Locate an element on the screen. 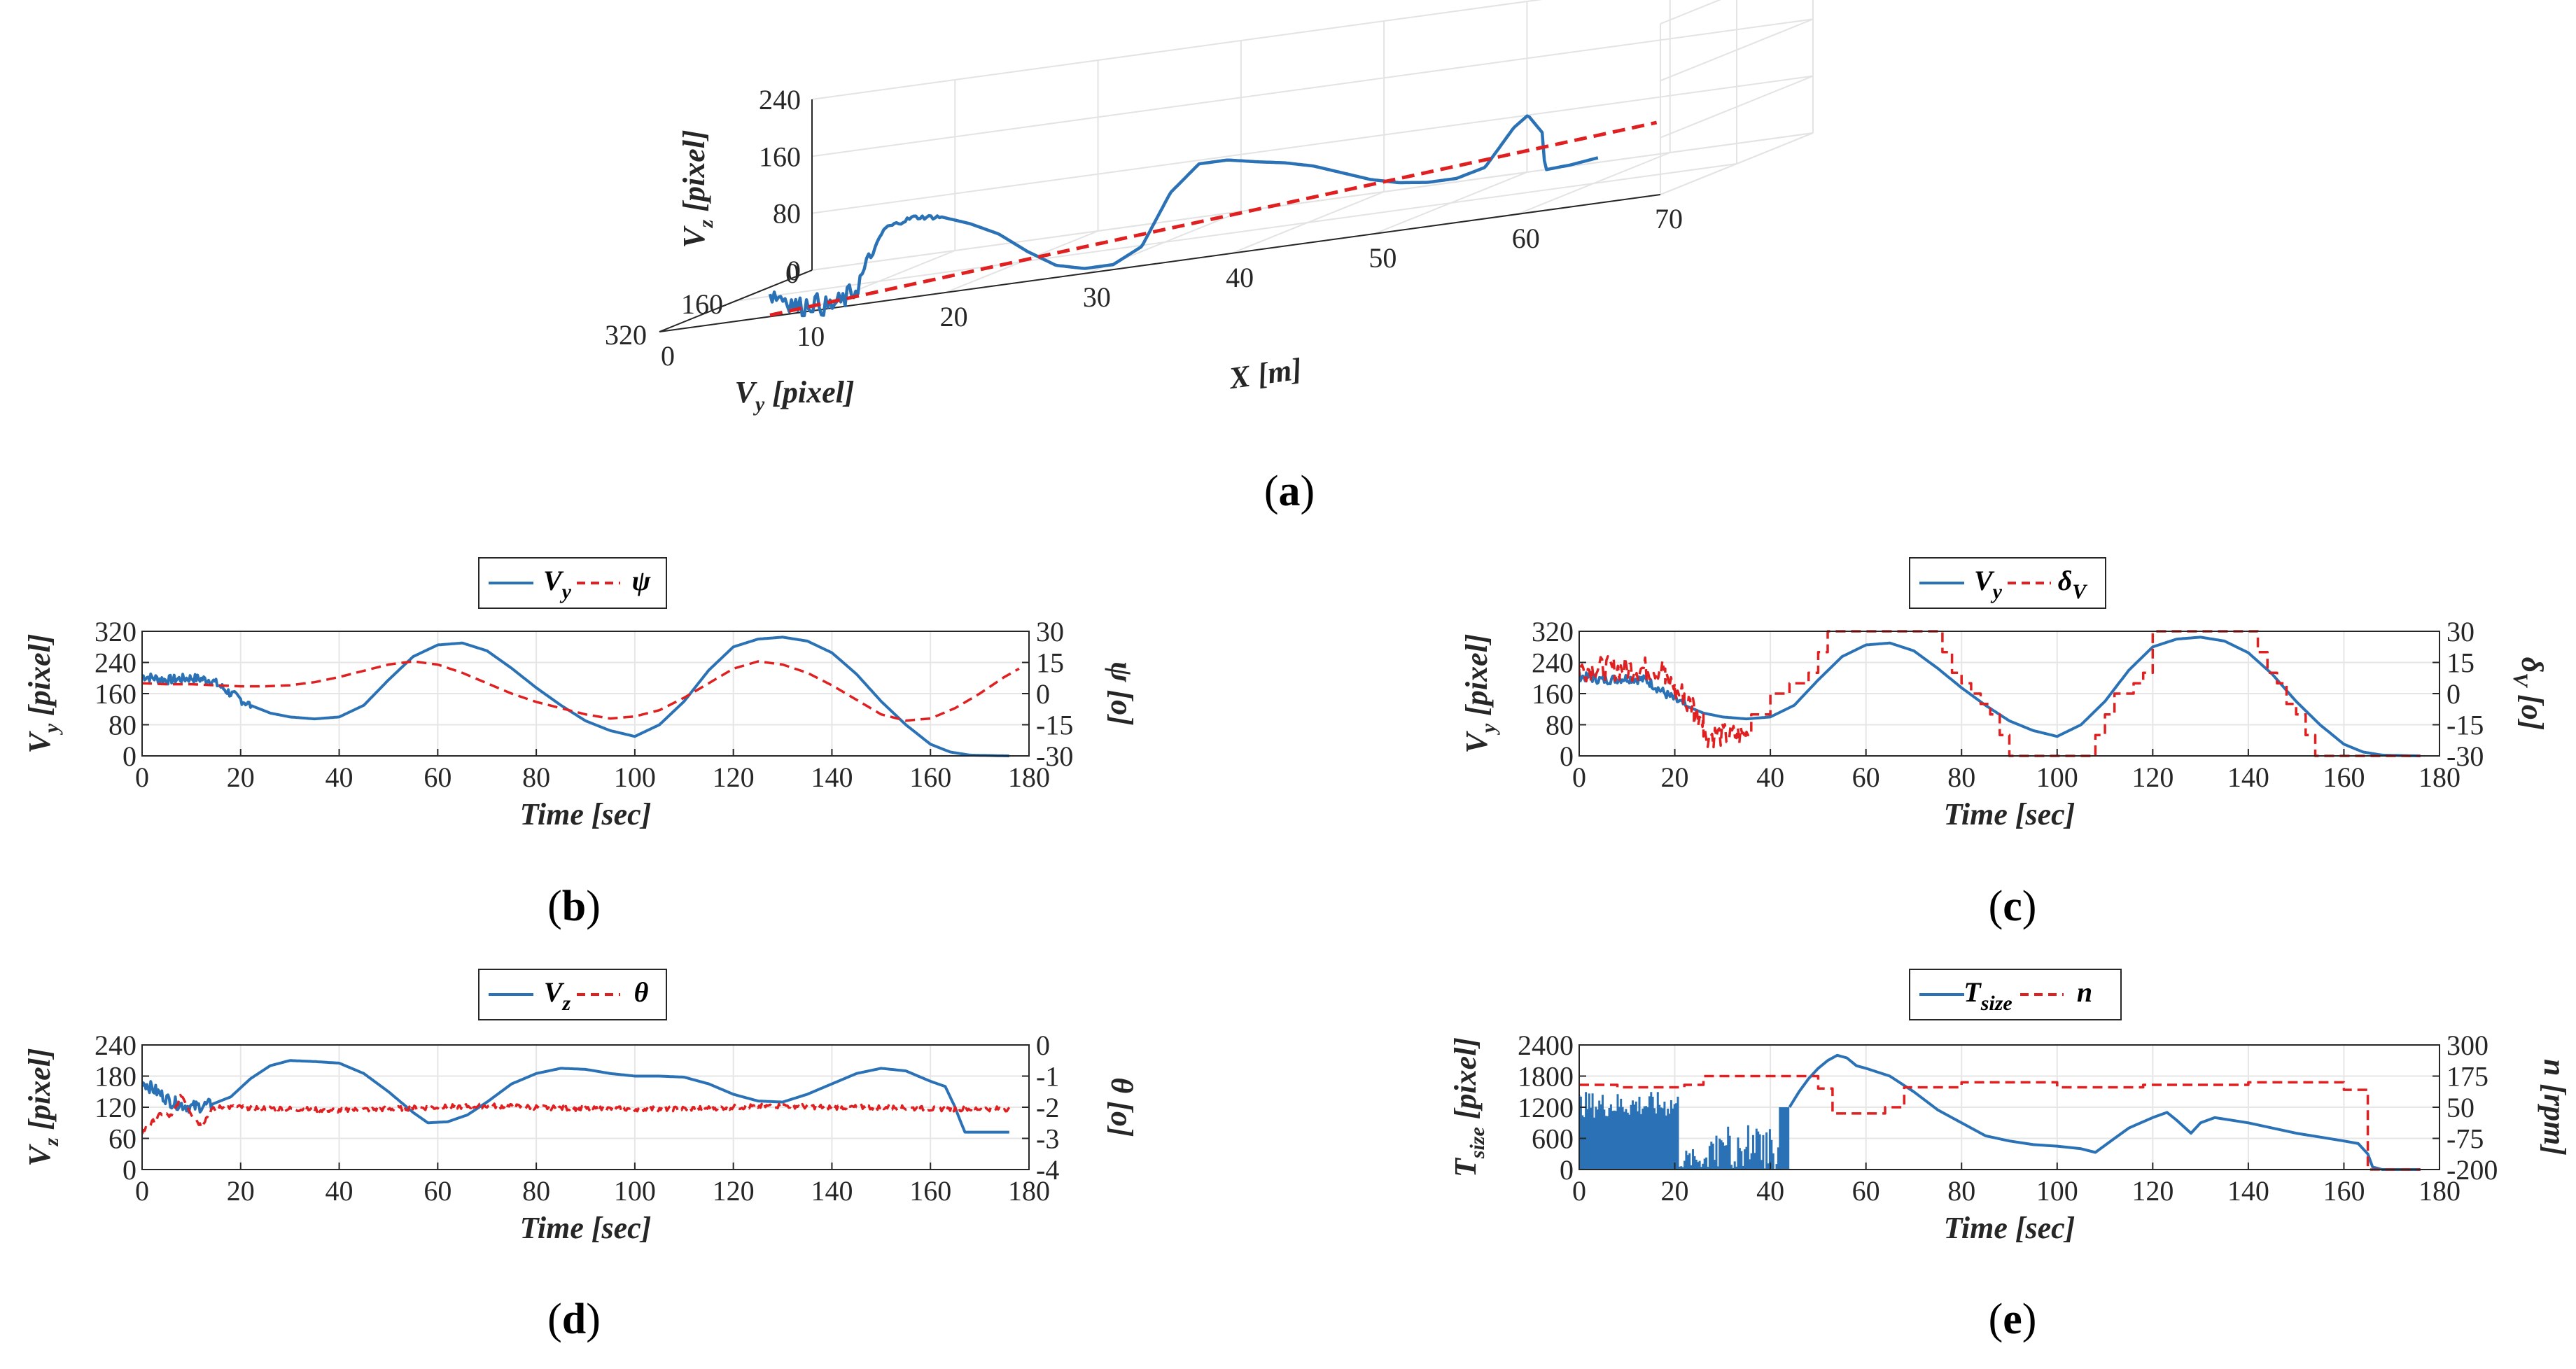 This screenshot has height=1369, width=2576. z-axis-label: Vz [pixel] is located at coordinates (697, 188).